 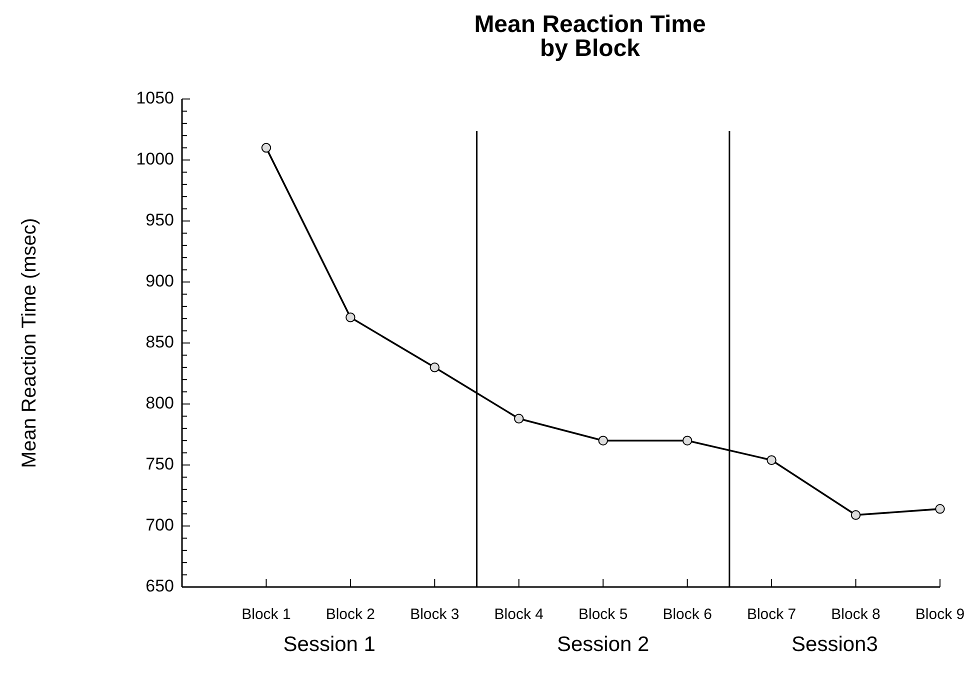 What do you see at coordinates (855, 614) in the screenshot?
I see `x-tick-label: Block 8` at bounding box center [855, 614].